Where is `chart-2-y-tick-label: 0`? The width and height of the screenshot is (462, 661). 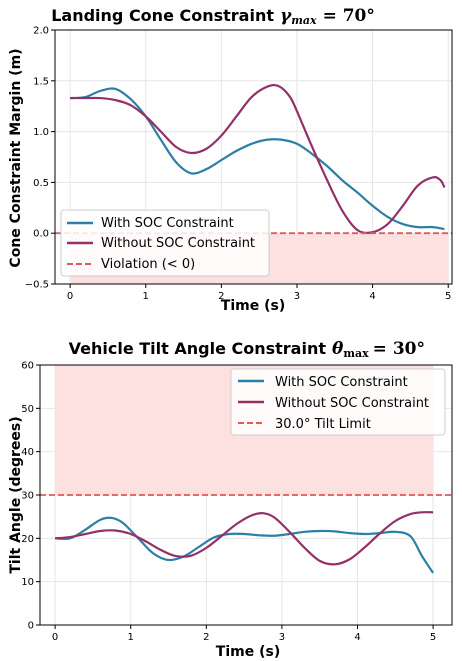 chart-2-y-tick-label: 0 is located at coordinates (31, 626).